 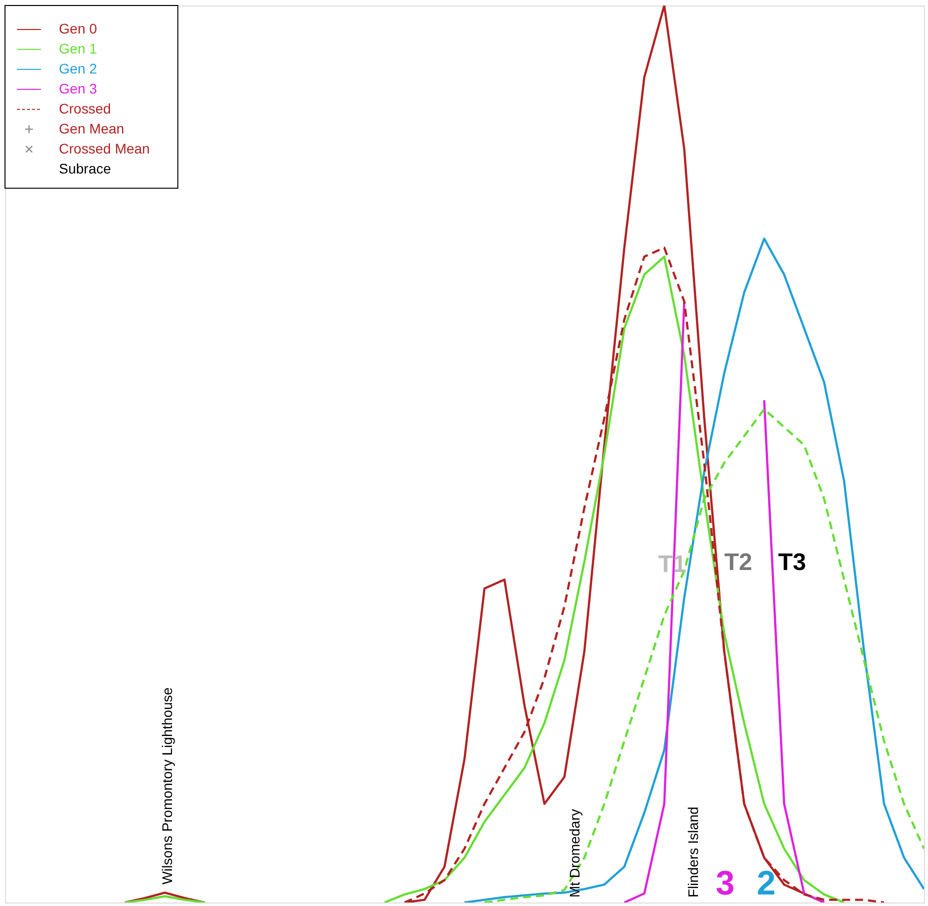 What do you see at coordinates (78, 68) in the screenshot?
I see `legend-label: Gen 2` at bounding box center [78, 68].